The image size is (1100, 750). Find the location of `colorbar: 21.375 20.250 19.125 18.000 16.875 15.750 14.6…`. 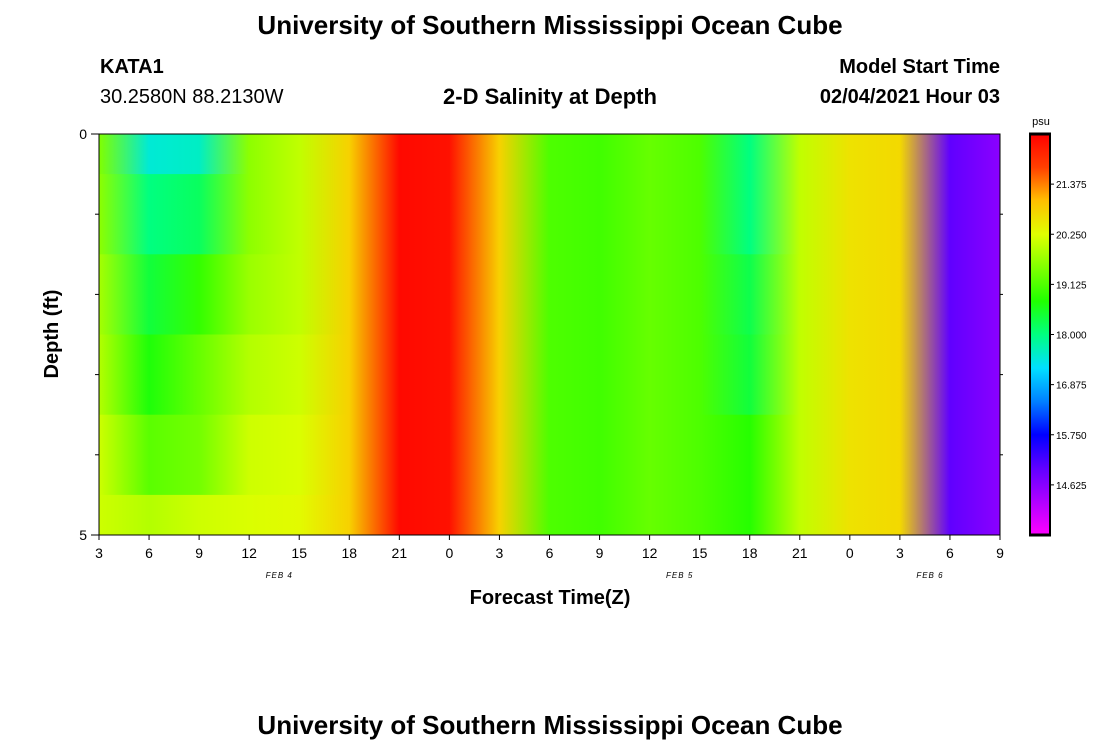

colorbar: 21.375 20.250 19.125 18.000 16.875 15.750 14.6… is located at coordinates (1058, 334).